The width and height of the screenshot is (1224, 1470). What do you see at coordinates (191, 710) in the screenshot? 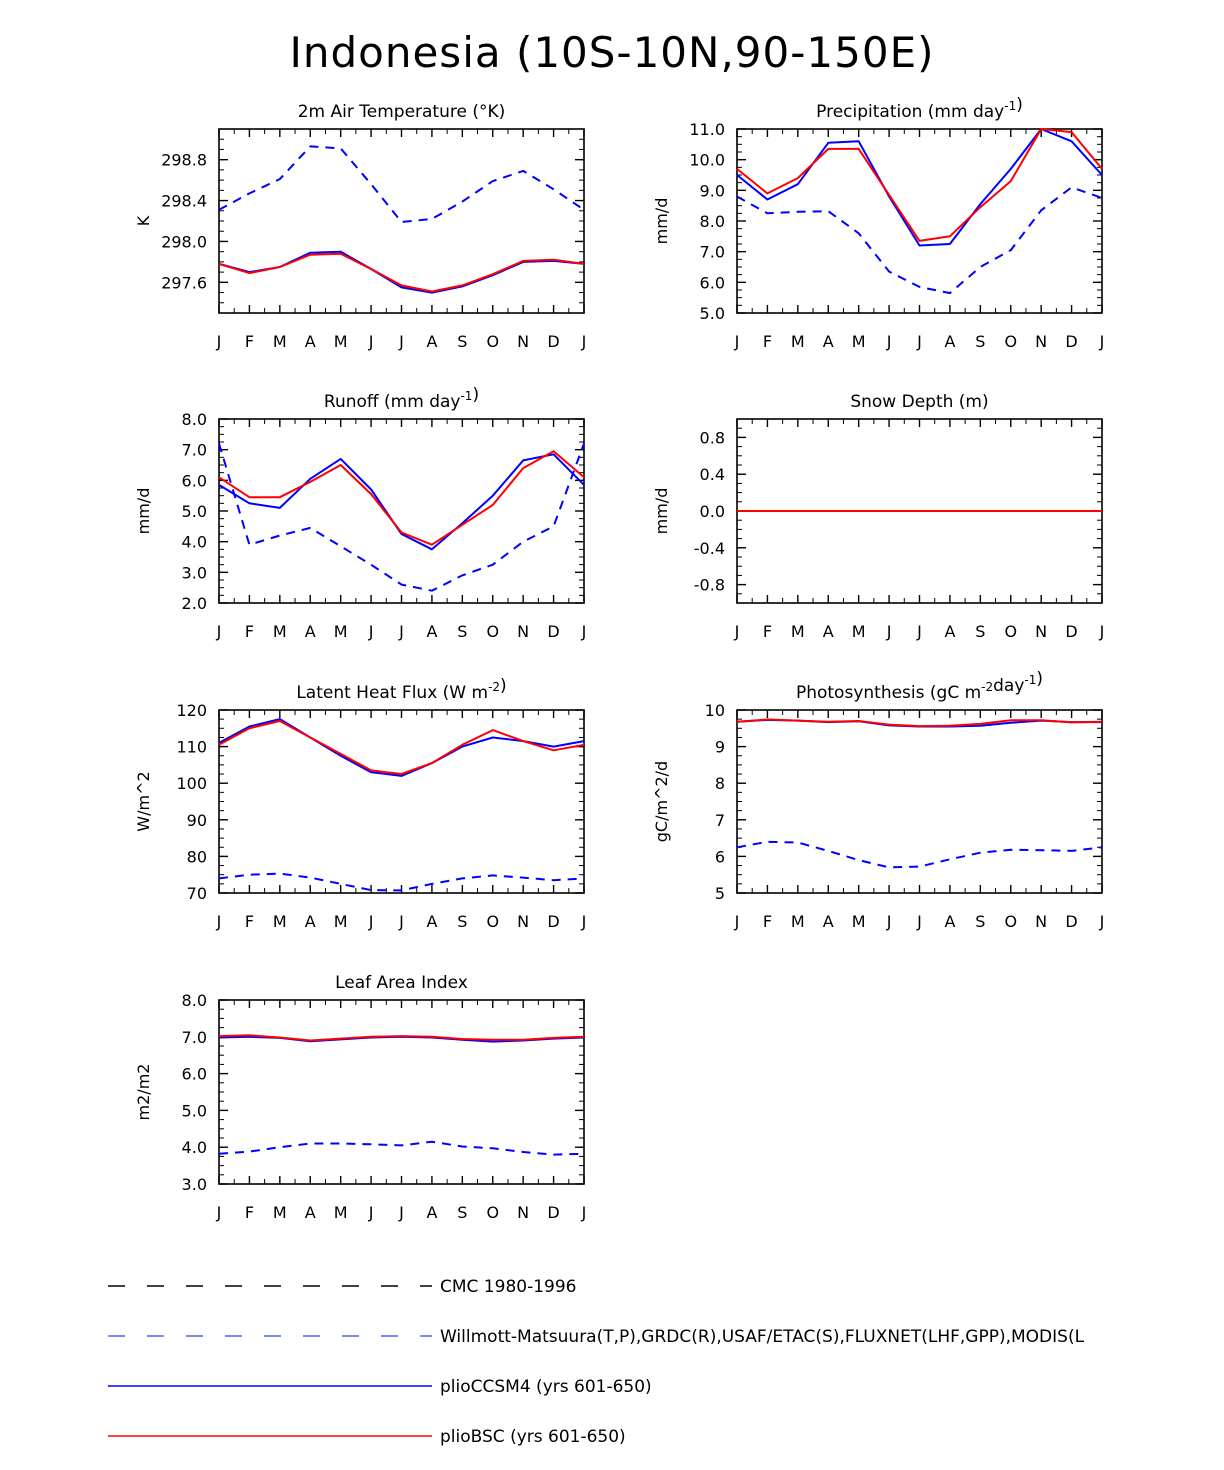
I see `y-tick-label: 120` at bounding box center [191, 710].